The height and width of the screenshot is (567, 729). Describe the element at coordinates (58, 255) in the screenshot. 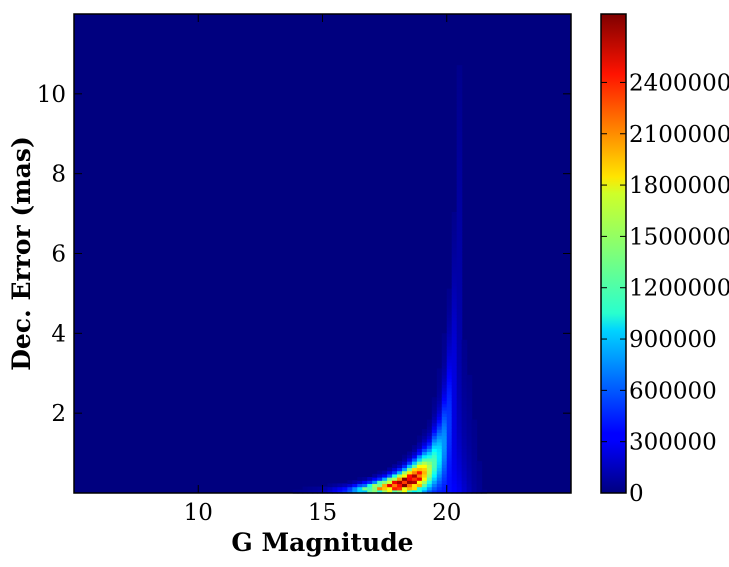

I see `y-tick-label: 6` at that location.